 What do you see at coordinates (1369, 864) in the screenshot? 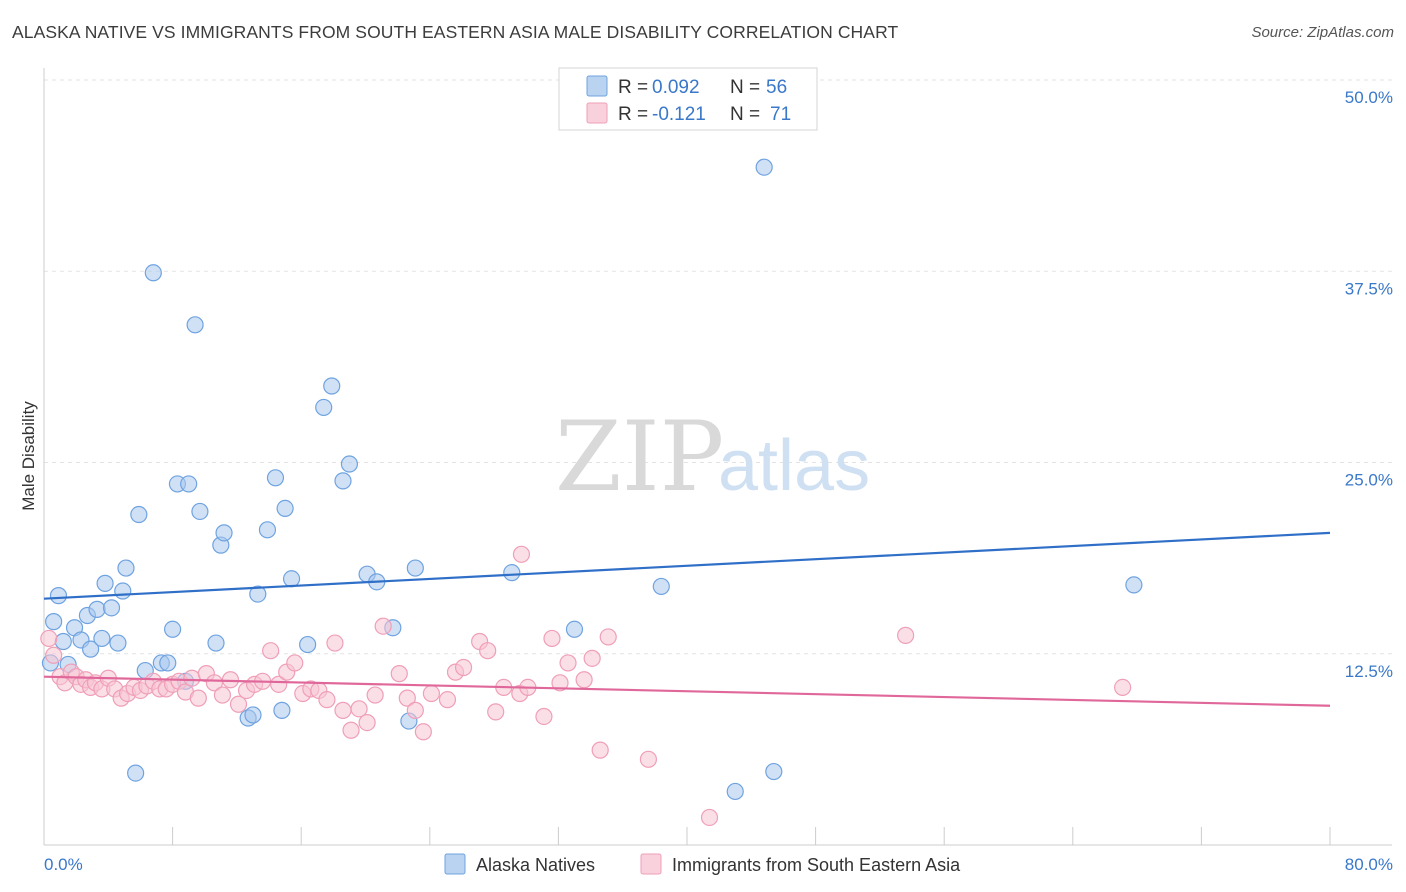
I see `x-tick-max: 80.0%` at bounding box center [1369, 864].